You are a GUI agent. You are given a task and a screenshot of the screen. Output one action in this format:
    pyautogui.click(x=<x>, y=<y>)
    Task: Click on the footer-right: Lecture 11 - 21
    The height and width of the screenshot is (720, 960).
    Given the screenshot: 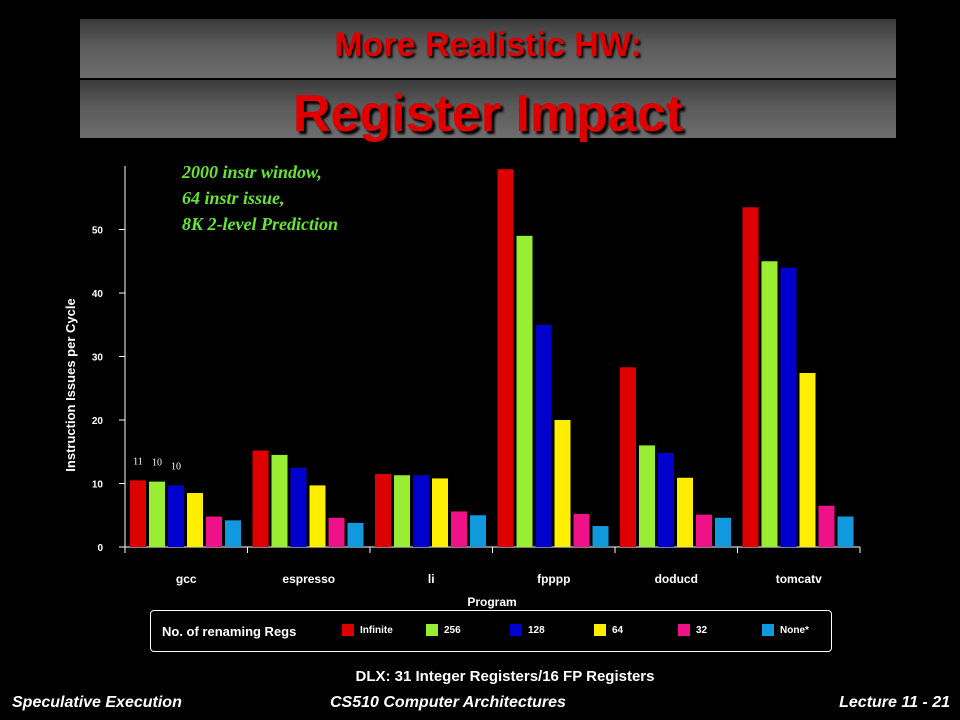 What is the action you would take?
    pyautogui.click(x=894, y=702)
    